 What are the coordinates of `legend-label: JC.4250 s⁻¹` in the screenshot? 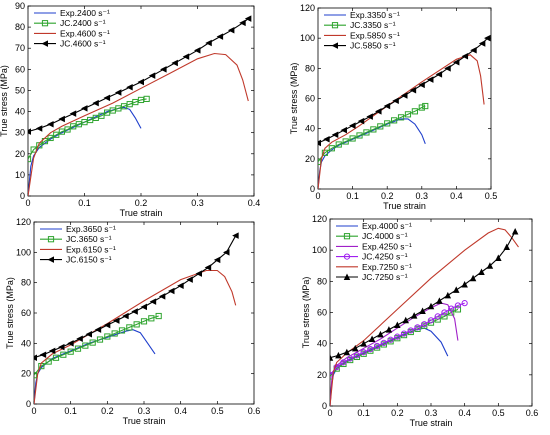 It's located at (385, 257).